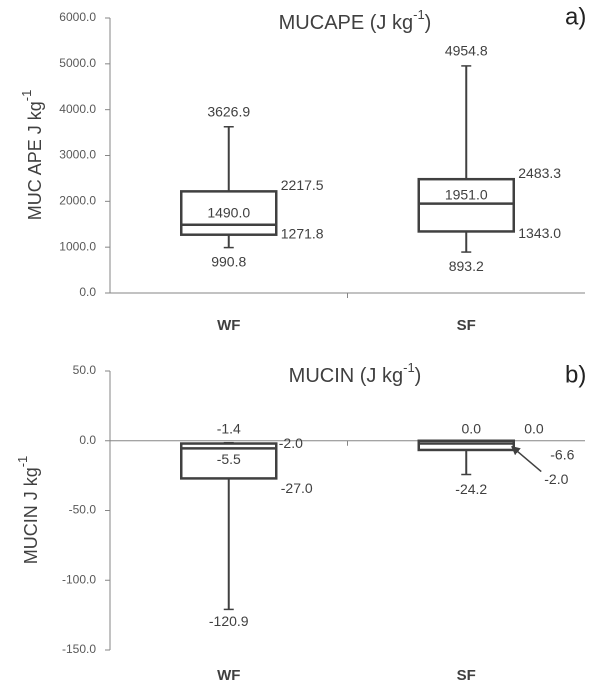  I want to click on value-label: -6.6, so click(562, 455).